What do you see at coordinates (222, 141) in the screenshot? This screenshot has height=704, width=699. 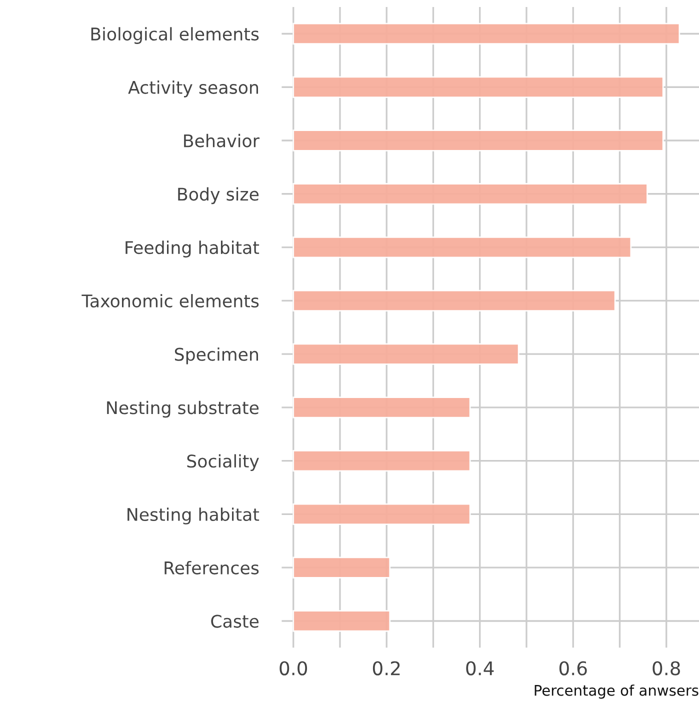 I see `y-tick-label: Behavior` at bounding box center [222, 141].